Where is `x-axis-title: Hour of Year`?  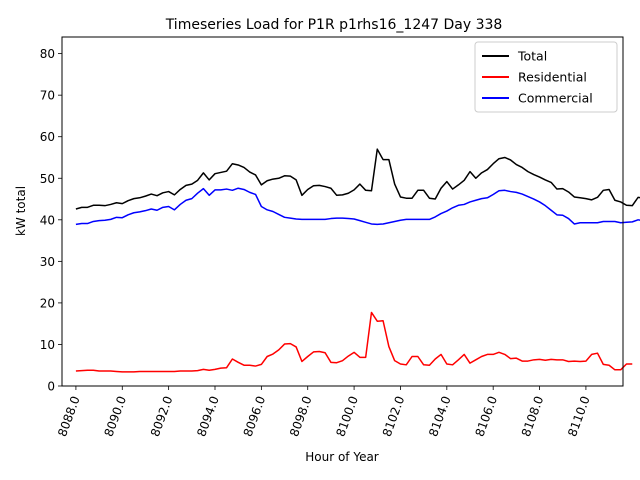
x-axis-title: Hour of Year is located at coordinates (342, 457).